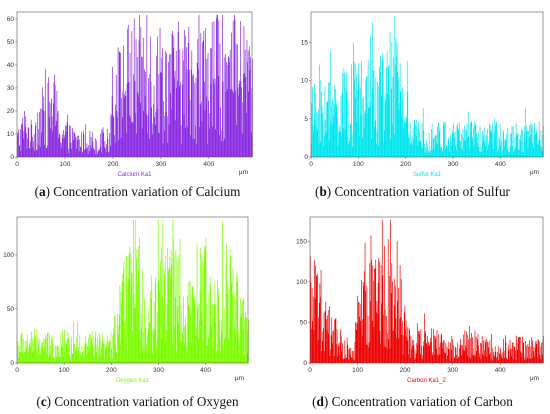 This screenshot has width=550, height=414. What do you see at coordinates (133, 381) in the screenshot?
I see `series-label: Oxygen Ka1` at bounding box center [133, 381].